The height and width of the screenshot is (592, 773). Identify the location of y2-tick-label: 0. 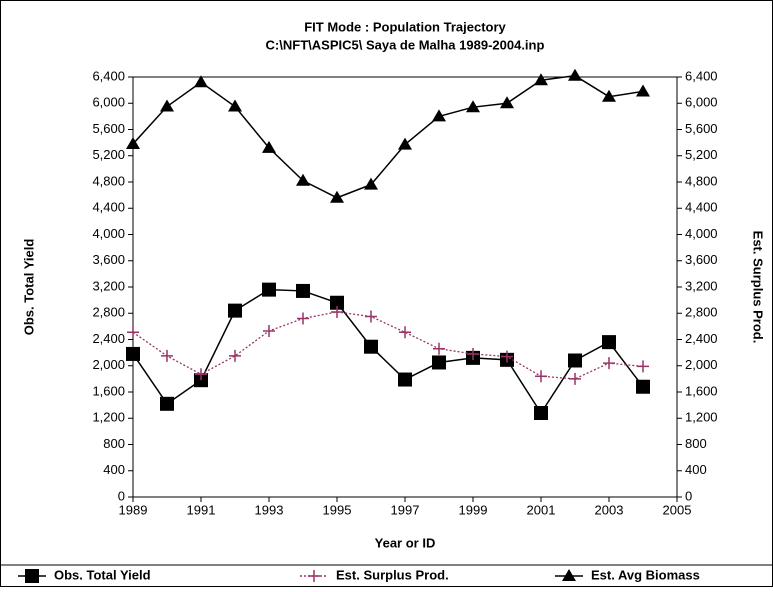
(688, 495).